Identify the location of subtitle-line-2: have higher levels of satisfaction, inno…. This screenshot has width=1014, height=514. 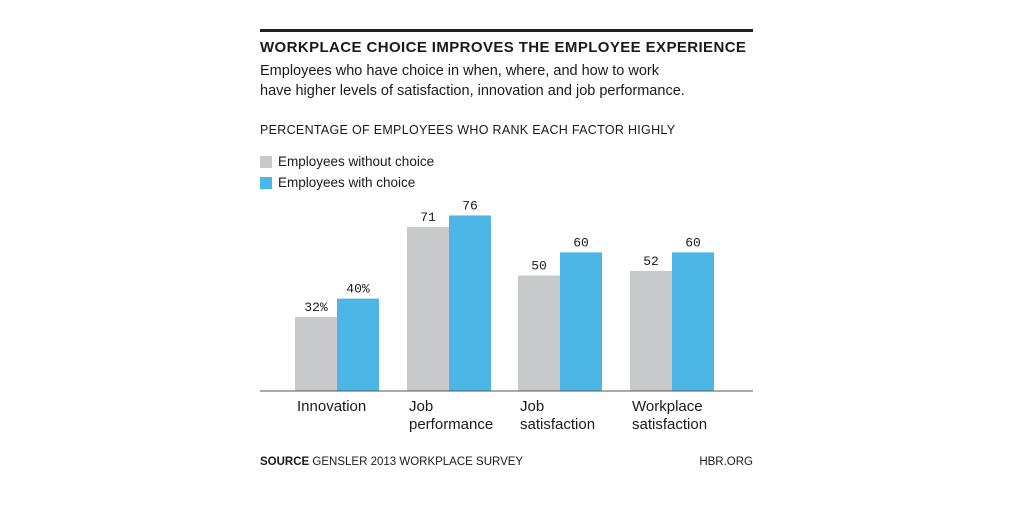
(472, 91).